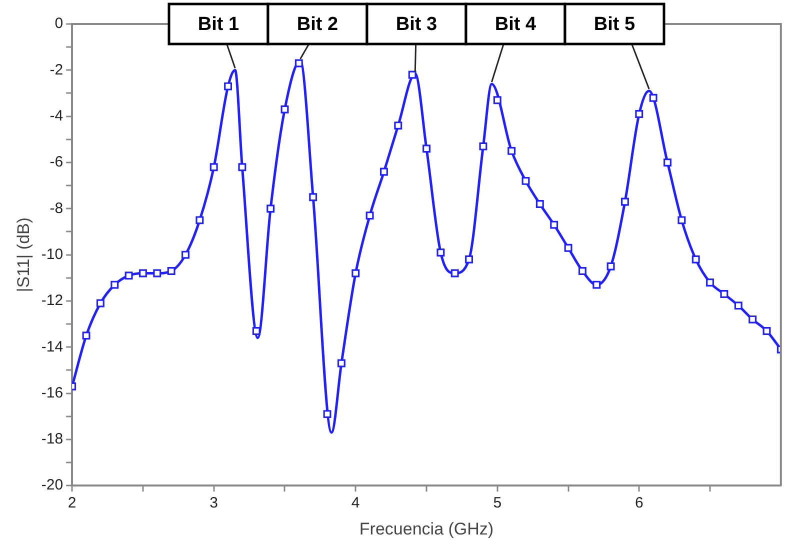 The width and height of the screenshot is (787, 550). What do you see at coordinates (57, 208) in the screenshot?
I see `y-tick-label: -8` at bounding box center [57, 208].